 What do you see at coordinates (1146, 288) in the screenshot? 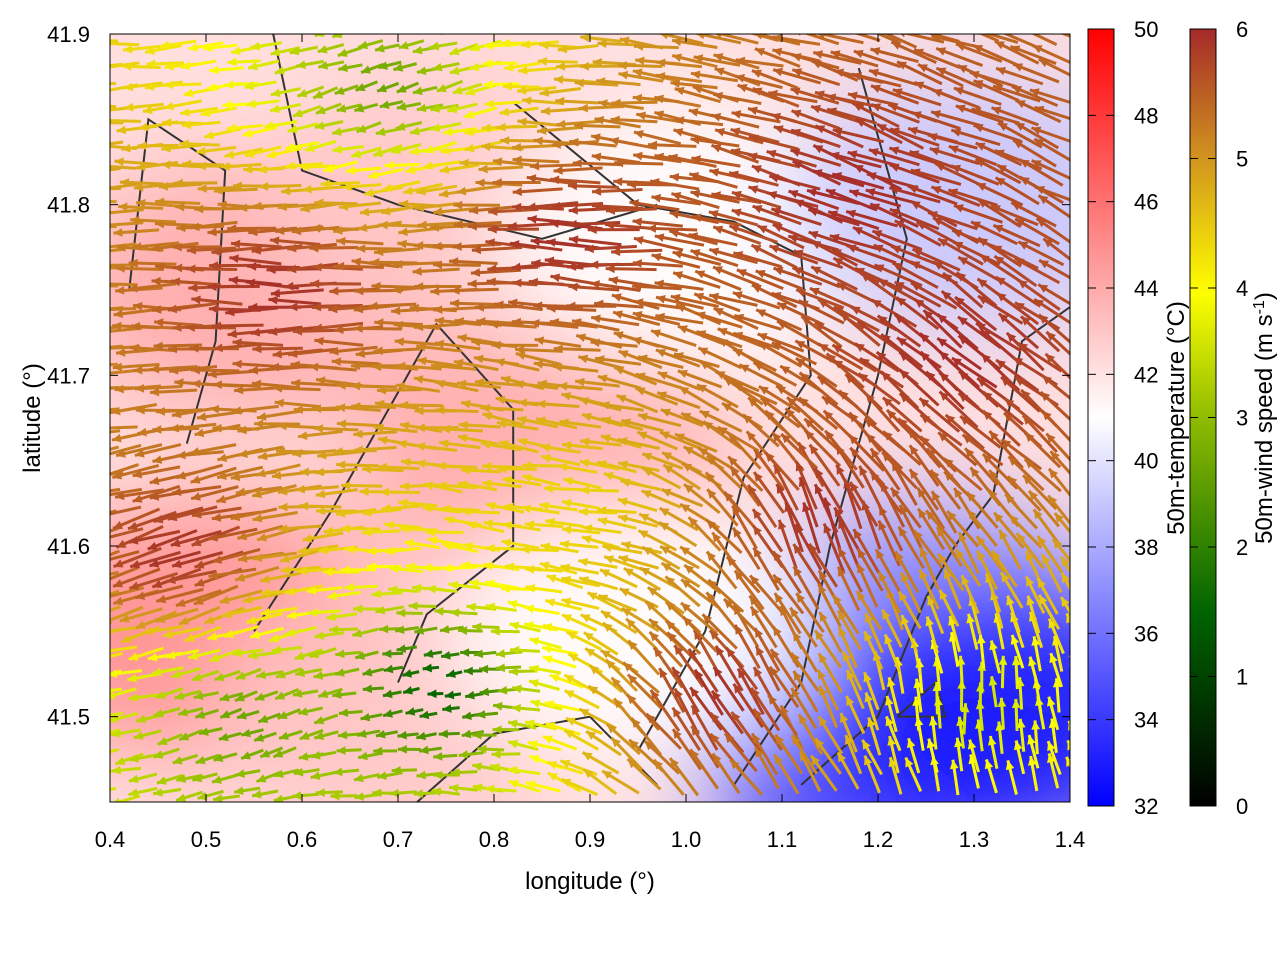
I see `temperature-colorbar-tick-label: 44` at bounding box center [1146, 288].